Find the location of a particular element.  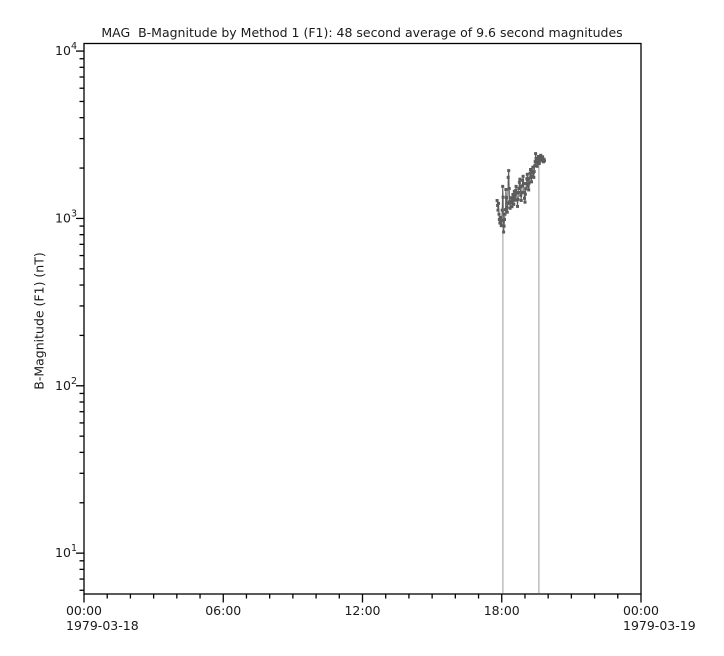

y-axis-label: B-Magnitude (F1) (nT) is located at coordinates (39, 321).